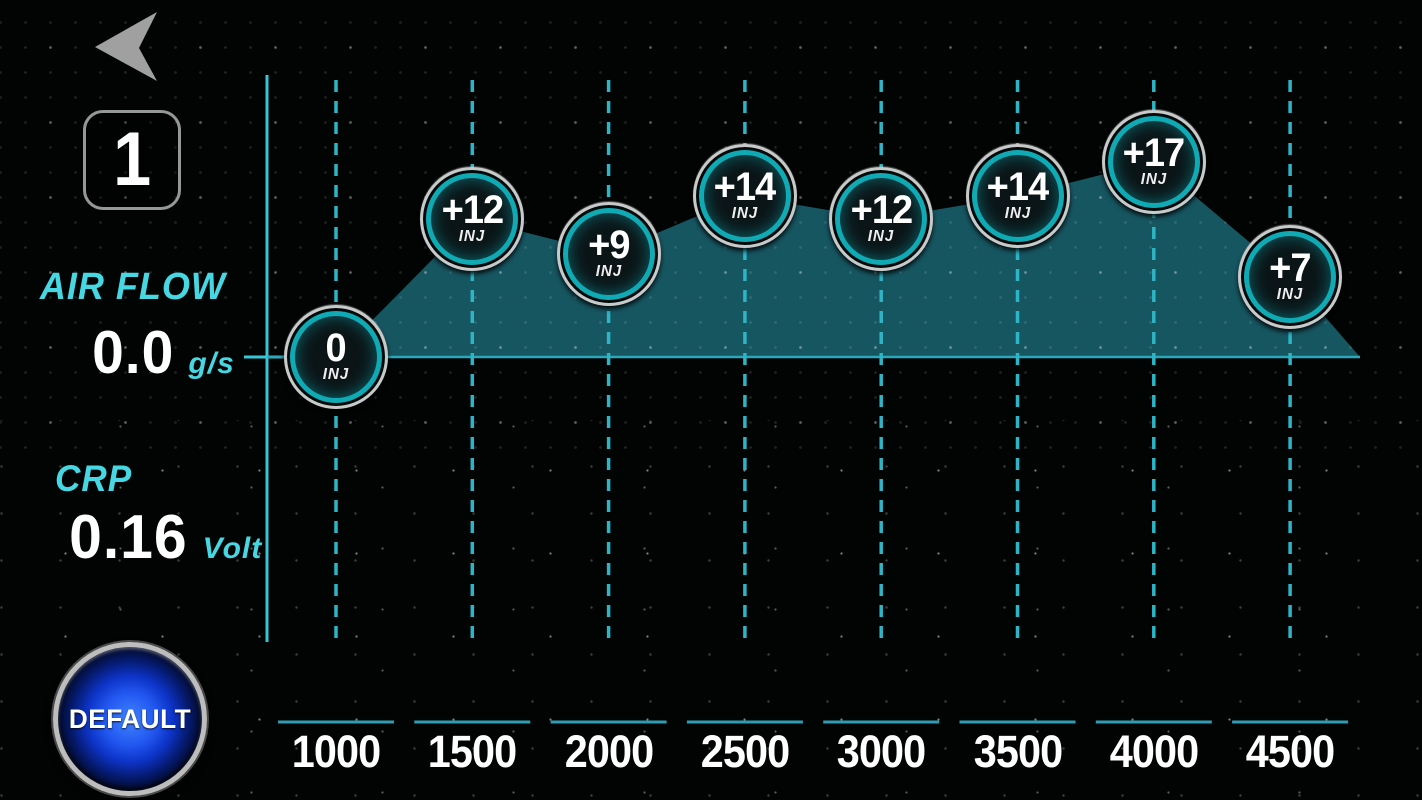 Image resolution: width=1422 pixels, height=800 pixels. What do you see at coordinates (232, 548) in the screenshot?
I see `crp-unit: Volt` at bounding box center [232, 548].